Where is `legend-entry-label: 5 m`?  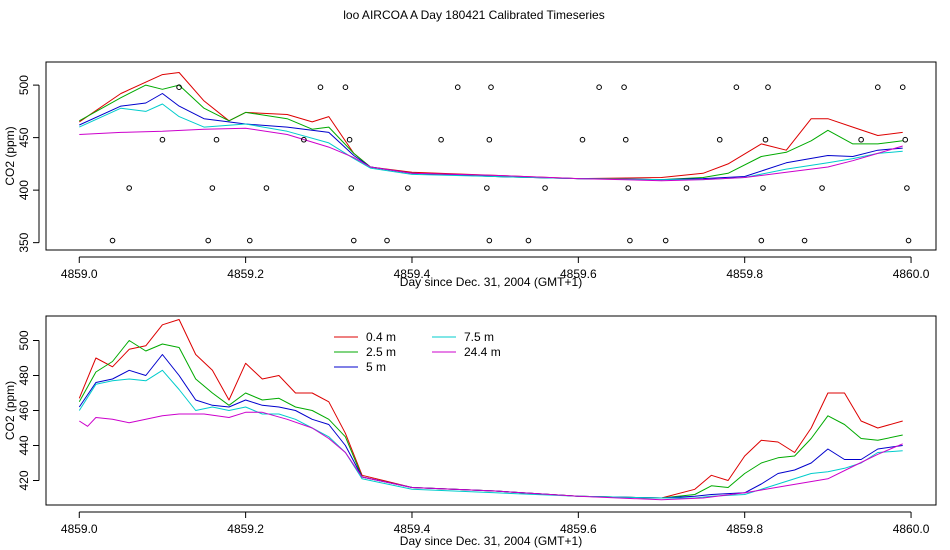 legend-entry-label: 5 m is located at coordinates (376, 367).